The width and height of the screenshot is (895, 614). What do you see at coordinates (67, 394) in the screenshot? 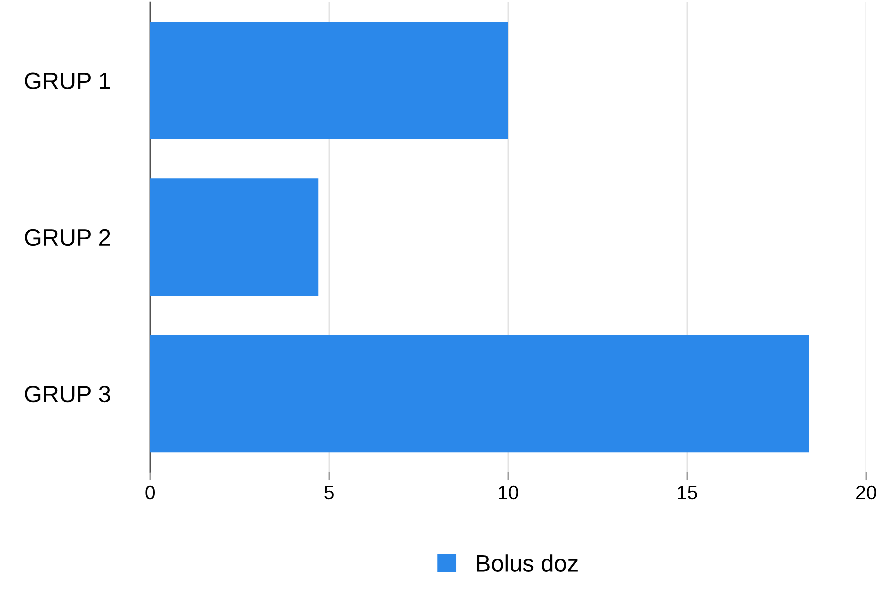
I see `y-tick-label: GRUP 3` at bounding box center [67, 394].